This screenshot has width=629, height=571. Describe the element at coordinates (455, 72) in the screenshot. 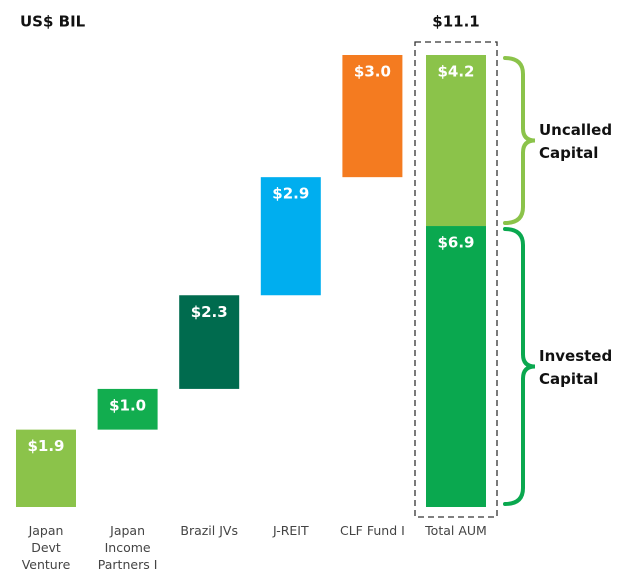

I see `value-label: $4.2` at that location.